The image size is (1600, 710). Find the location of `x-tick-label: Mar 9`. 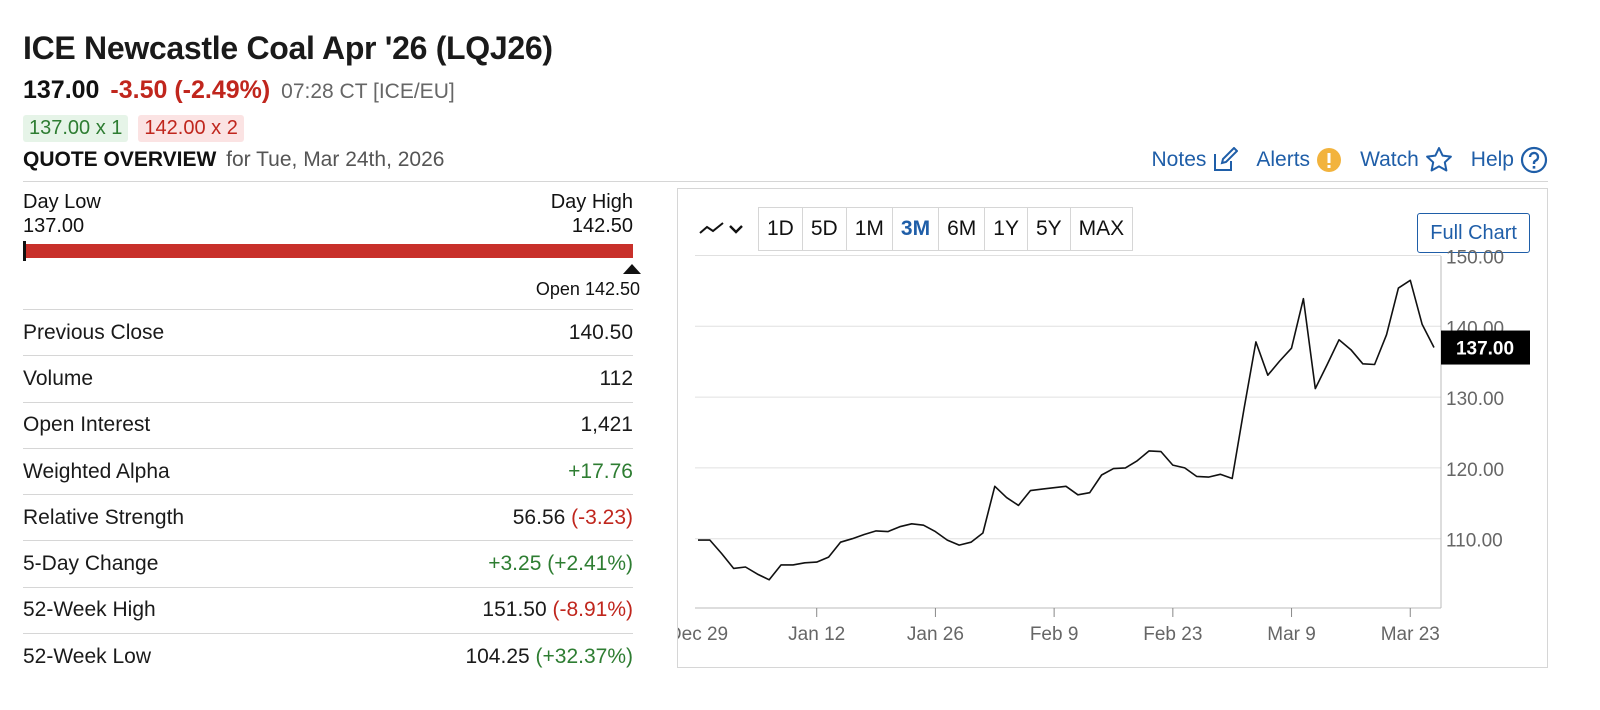

x-tick-label: Mar 9 is located at coordinates (1291, 634).